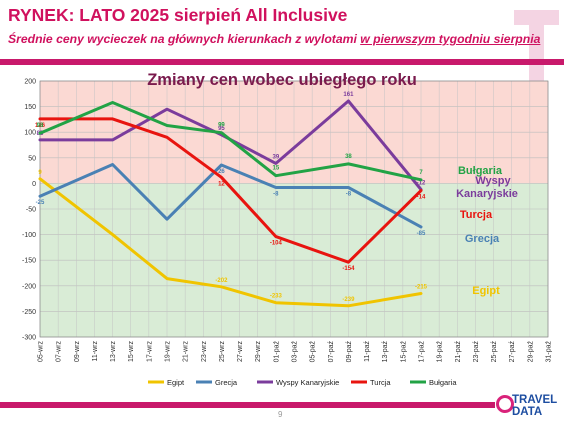  What do you see at coordinates (221, 172) in the screenshot?
I see `data-label: 26` at bounding box center [221, 172].